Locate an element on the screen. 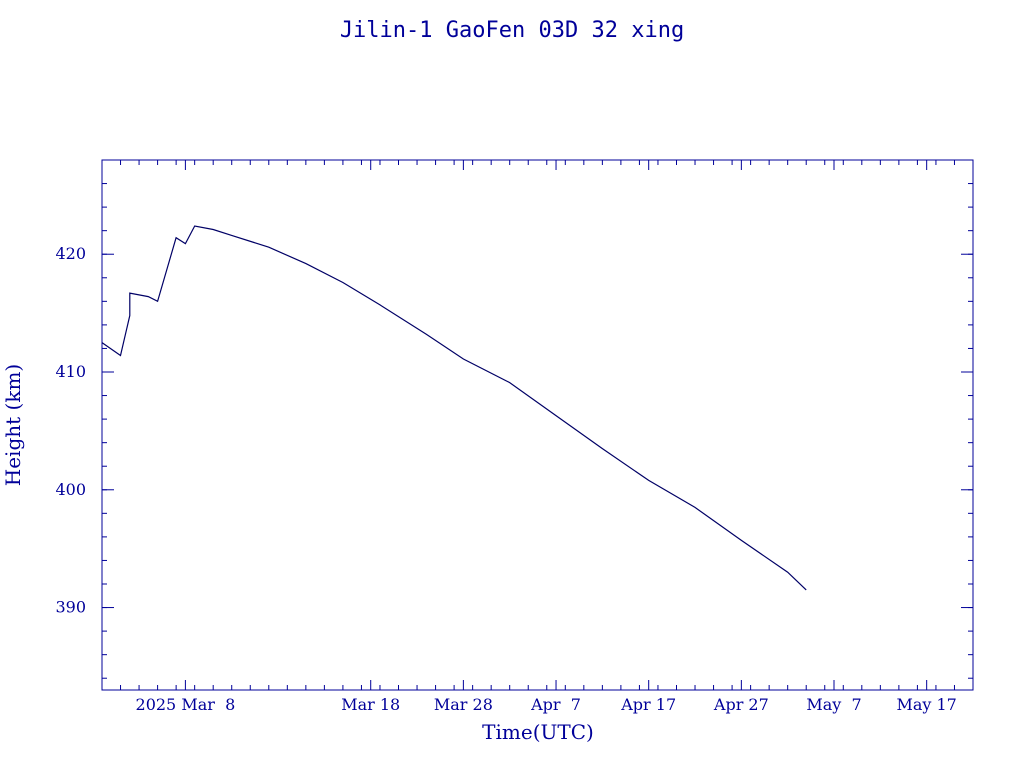  y-tick-label: 420 is located at coordinates (70, 253).